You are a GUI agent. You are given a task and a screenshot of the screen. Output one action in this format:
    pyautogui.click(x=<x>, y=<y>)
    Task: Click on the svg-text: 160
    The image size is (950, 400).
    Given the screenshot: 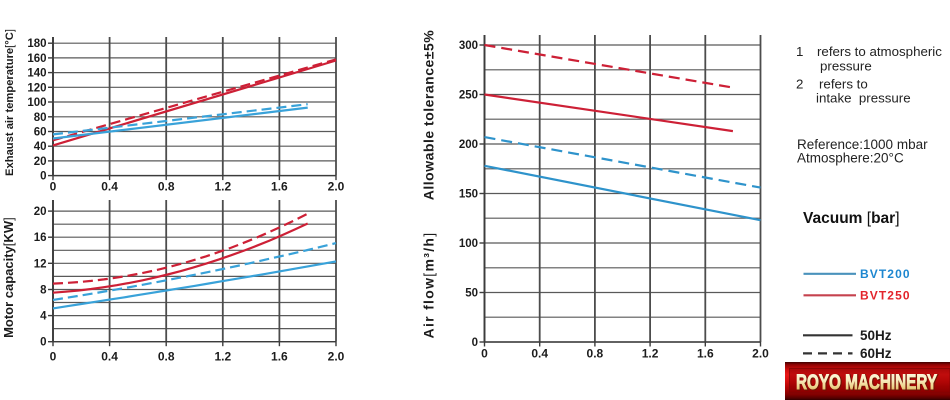 What is the action you would take?
    pyautogui.click(x=36, y=59)
    